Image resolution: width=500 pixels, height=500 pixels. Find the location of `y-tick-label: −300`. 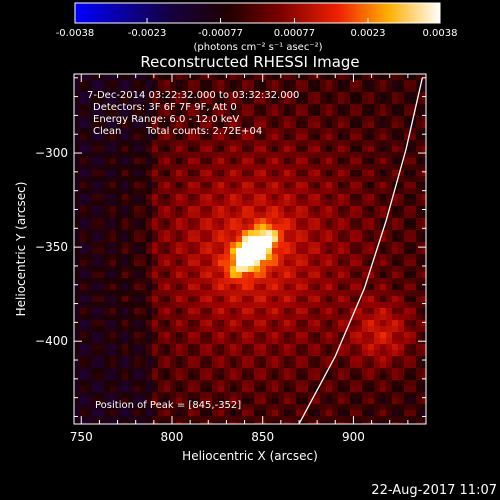

y-tick-label: −300 is located at coordinates (51, 153).